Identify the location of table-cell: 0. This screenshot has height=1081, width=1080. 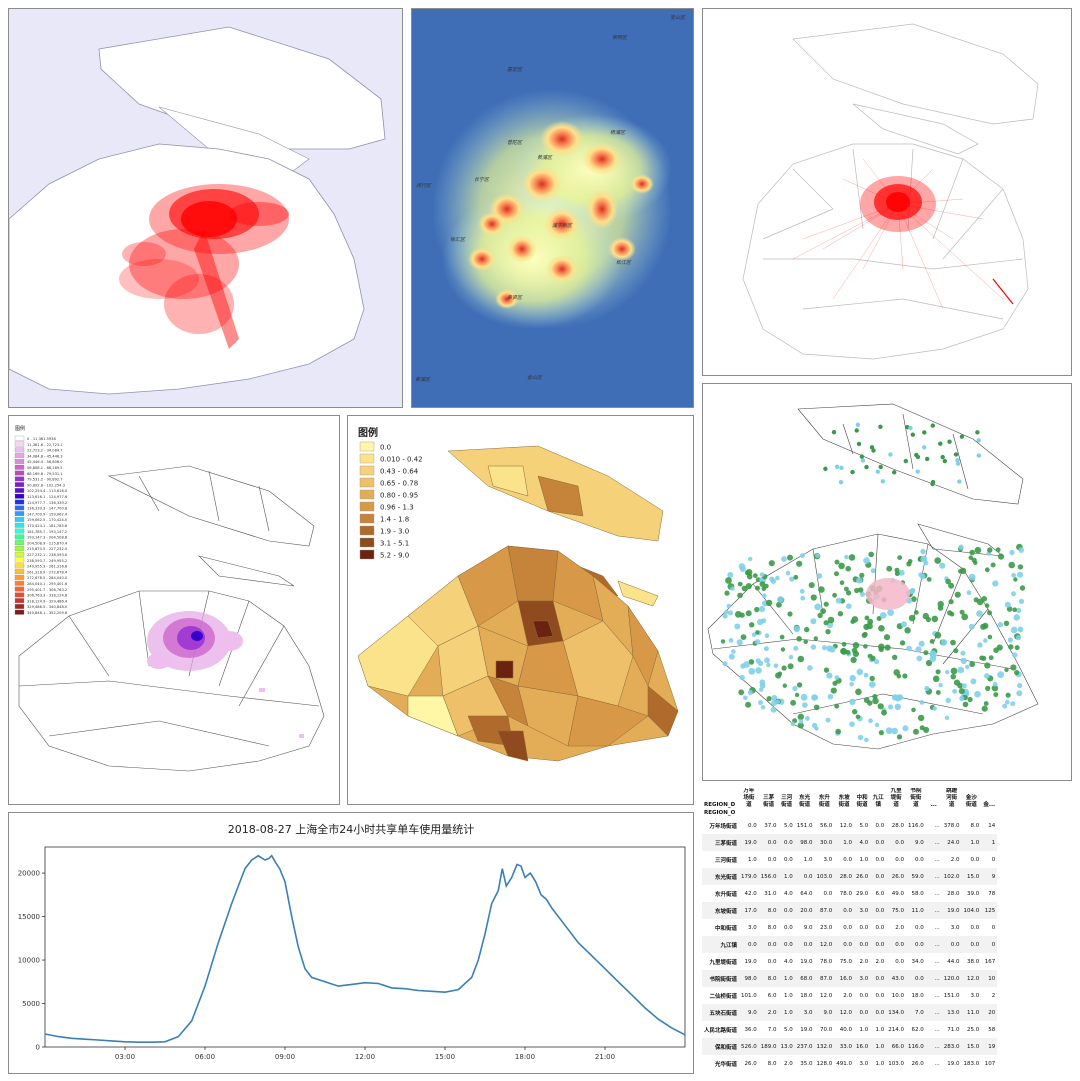
(993, 944).